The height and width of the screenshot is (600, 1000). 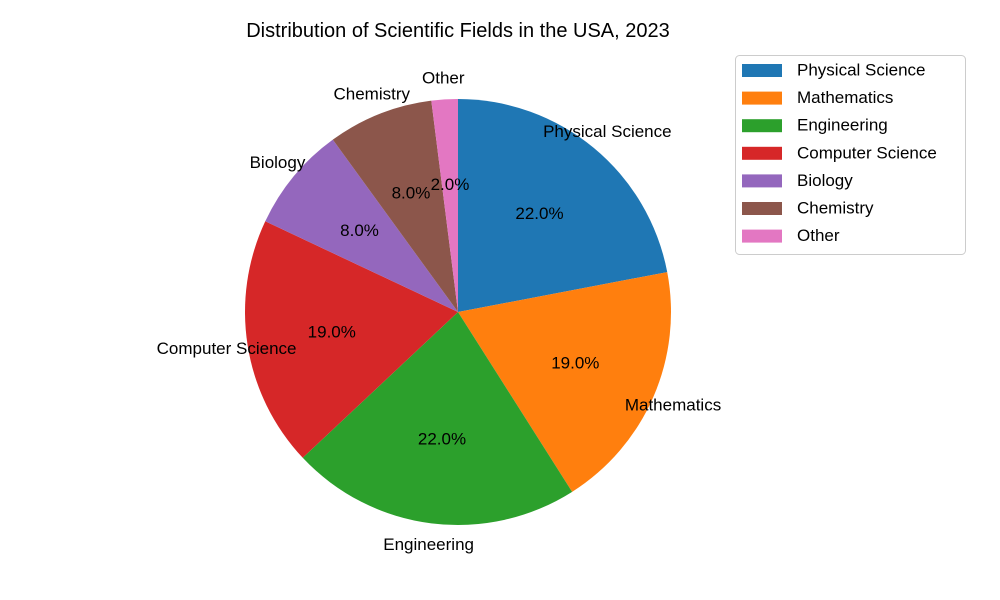 What do you see at coordinates (278, 162) in the screenshot?
I see `slice-label-biology: Biology` at bounding box center [278, 162].